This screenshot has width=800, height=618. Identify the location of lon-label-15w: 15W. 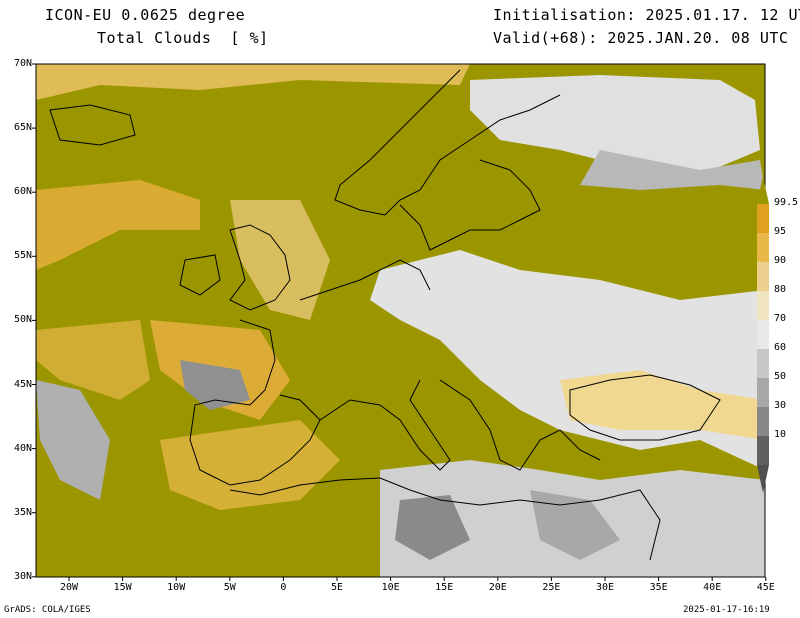
(122, 587).